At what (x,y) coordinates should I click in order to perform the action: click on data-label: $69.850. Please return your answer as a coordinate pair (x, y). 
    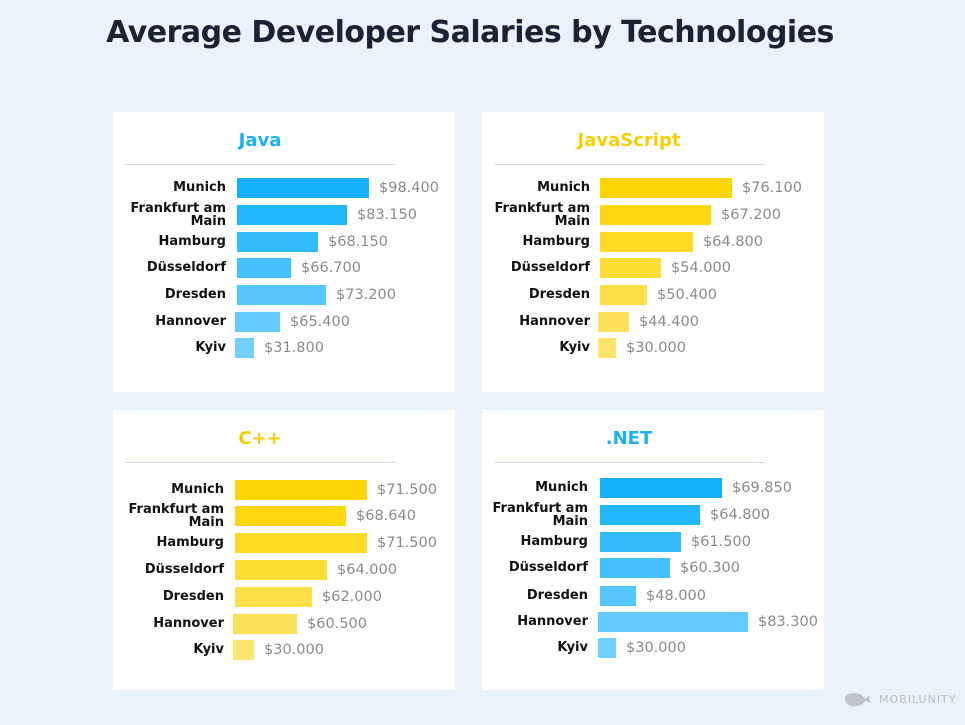
    Looking at the image, I should click on (762, 488).